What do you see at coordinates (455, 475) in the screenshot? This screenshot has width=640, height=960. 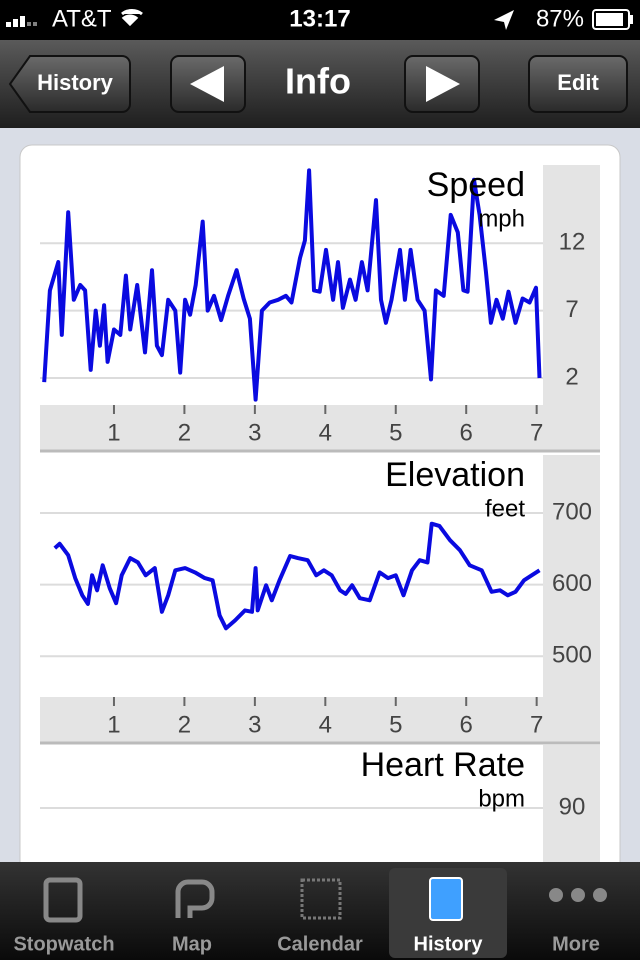 I see `chart-title: Elevation` at bounding box center [455, 475].